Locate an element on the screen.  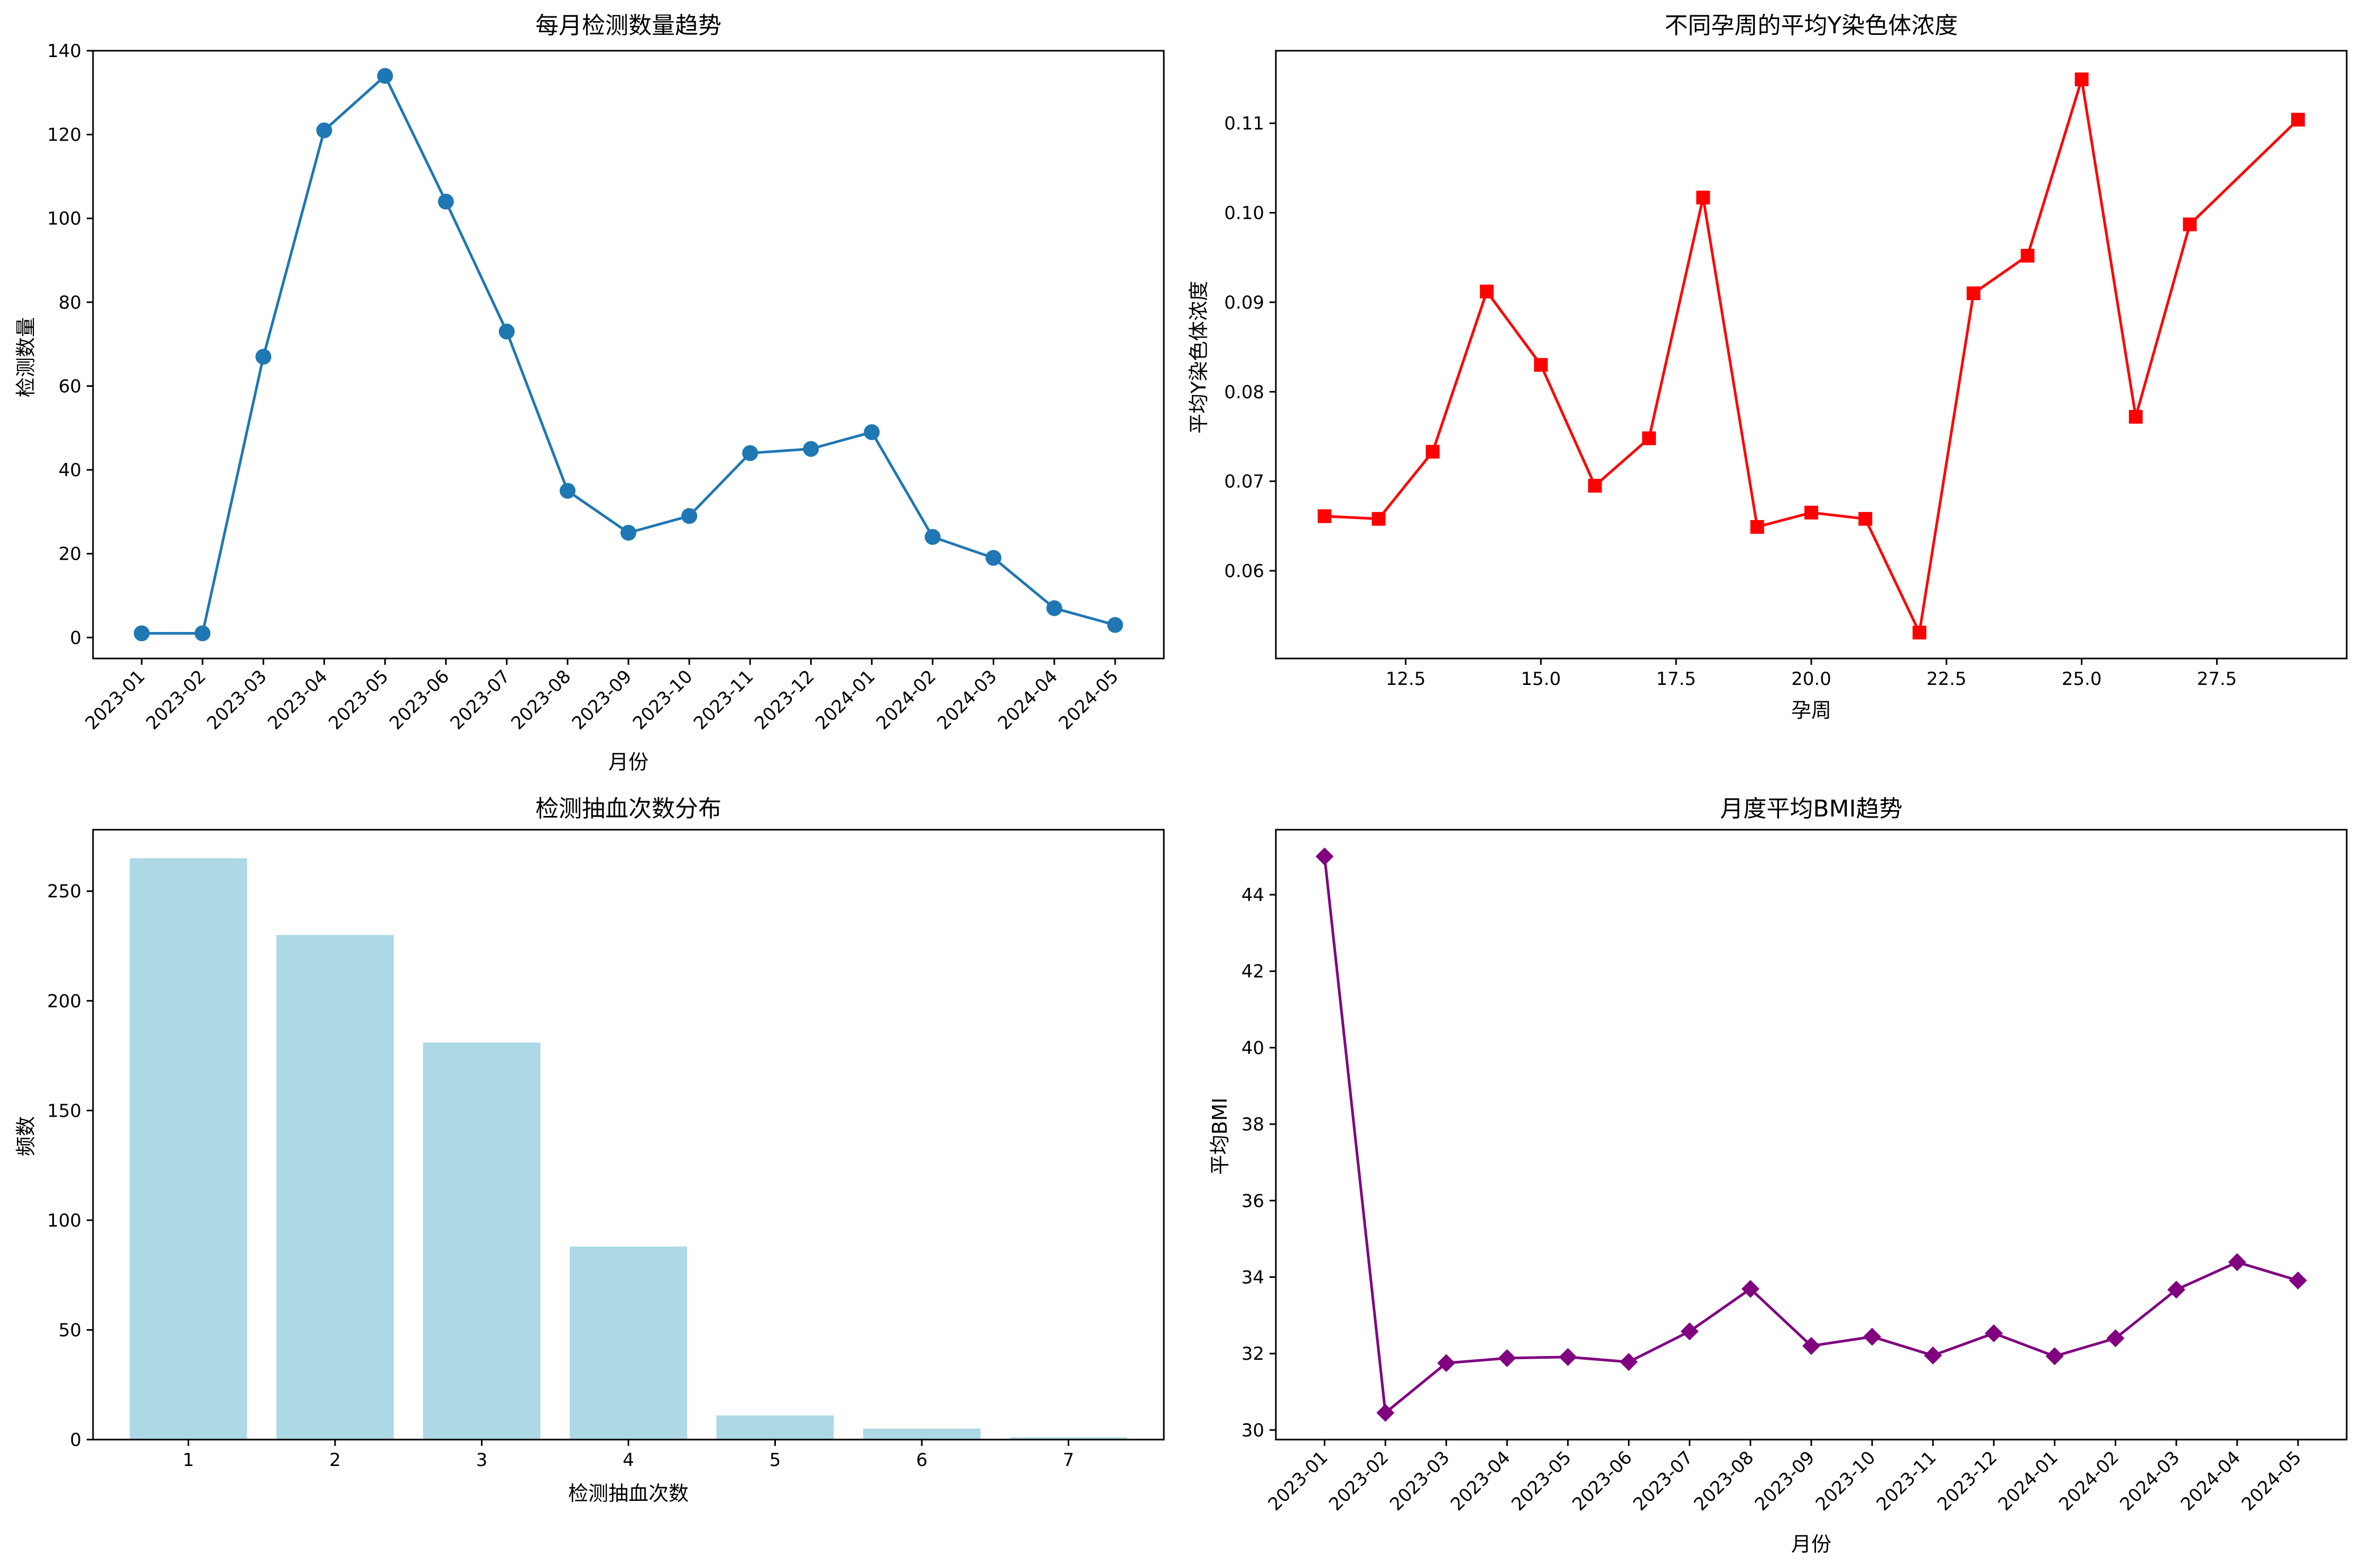
x-tick-label: 2 is located at coordinates (335, 1461).